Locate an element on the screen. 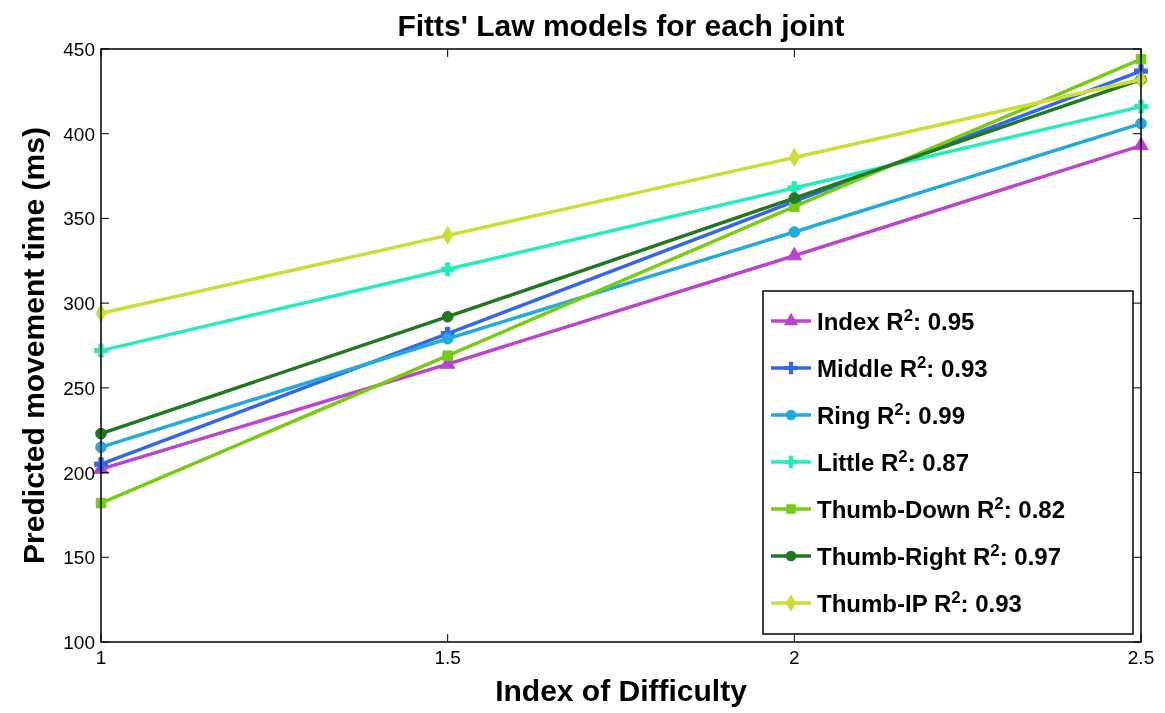 The height and width of the screenshot is (713, 1165). y-tick-label: 150 is located at coordinates (79, 558).